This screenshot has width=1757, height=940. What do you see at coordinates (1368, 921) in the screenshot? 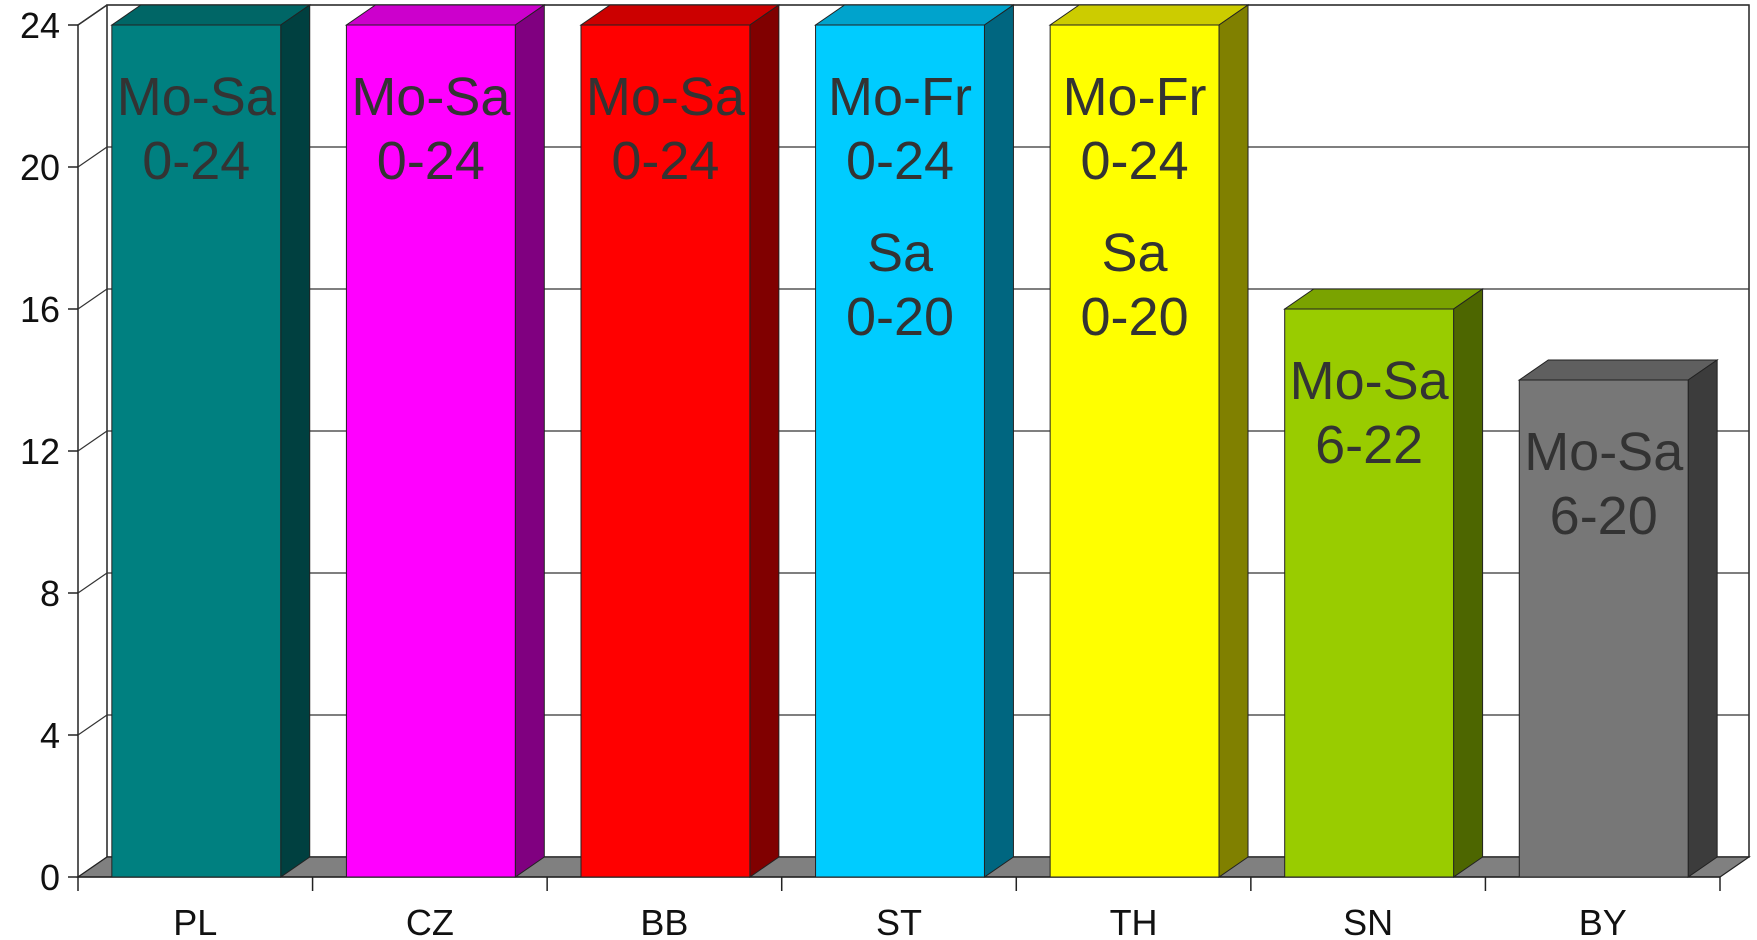
I see `x-category-label: SN` at bounding box center [1368, 921].